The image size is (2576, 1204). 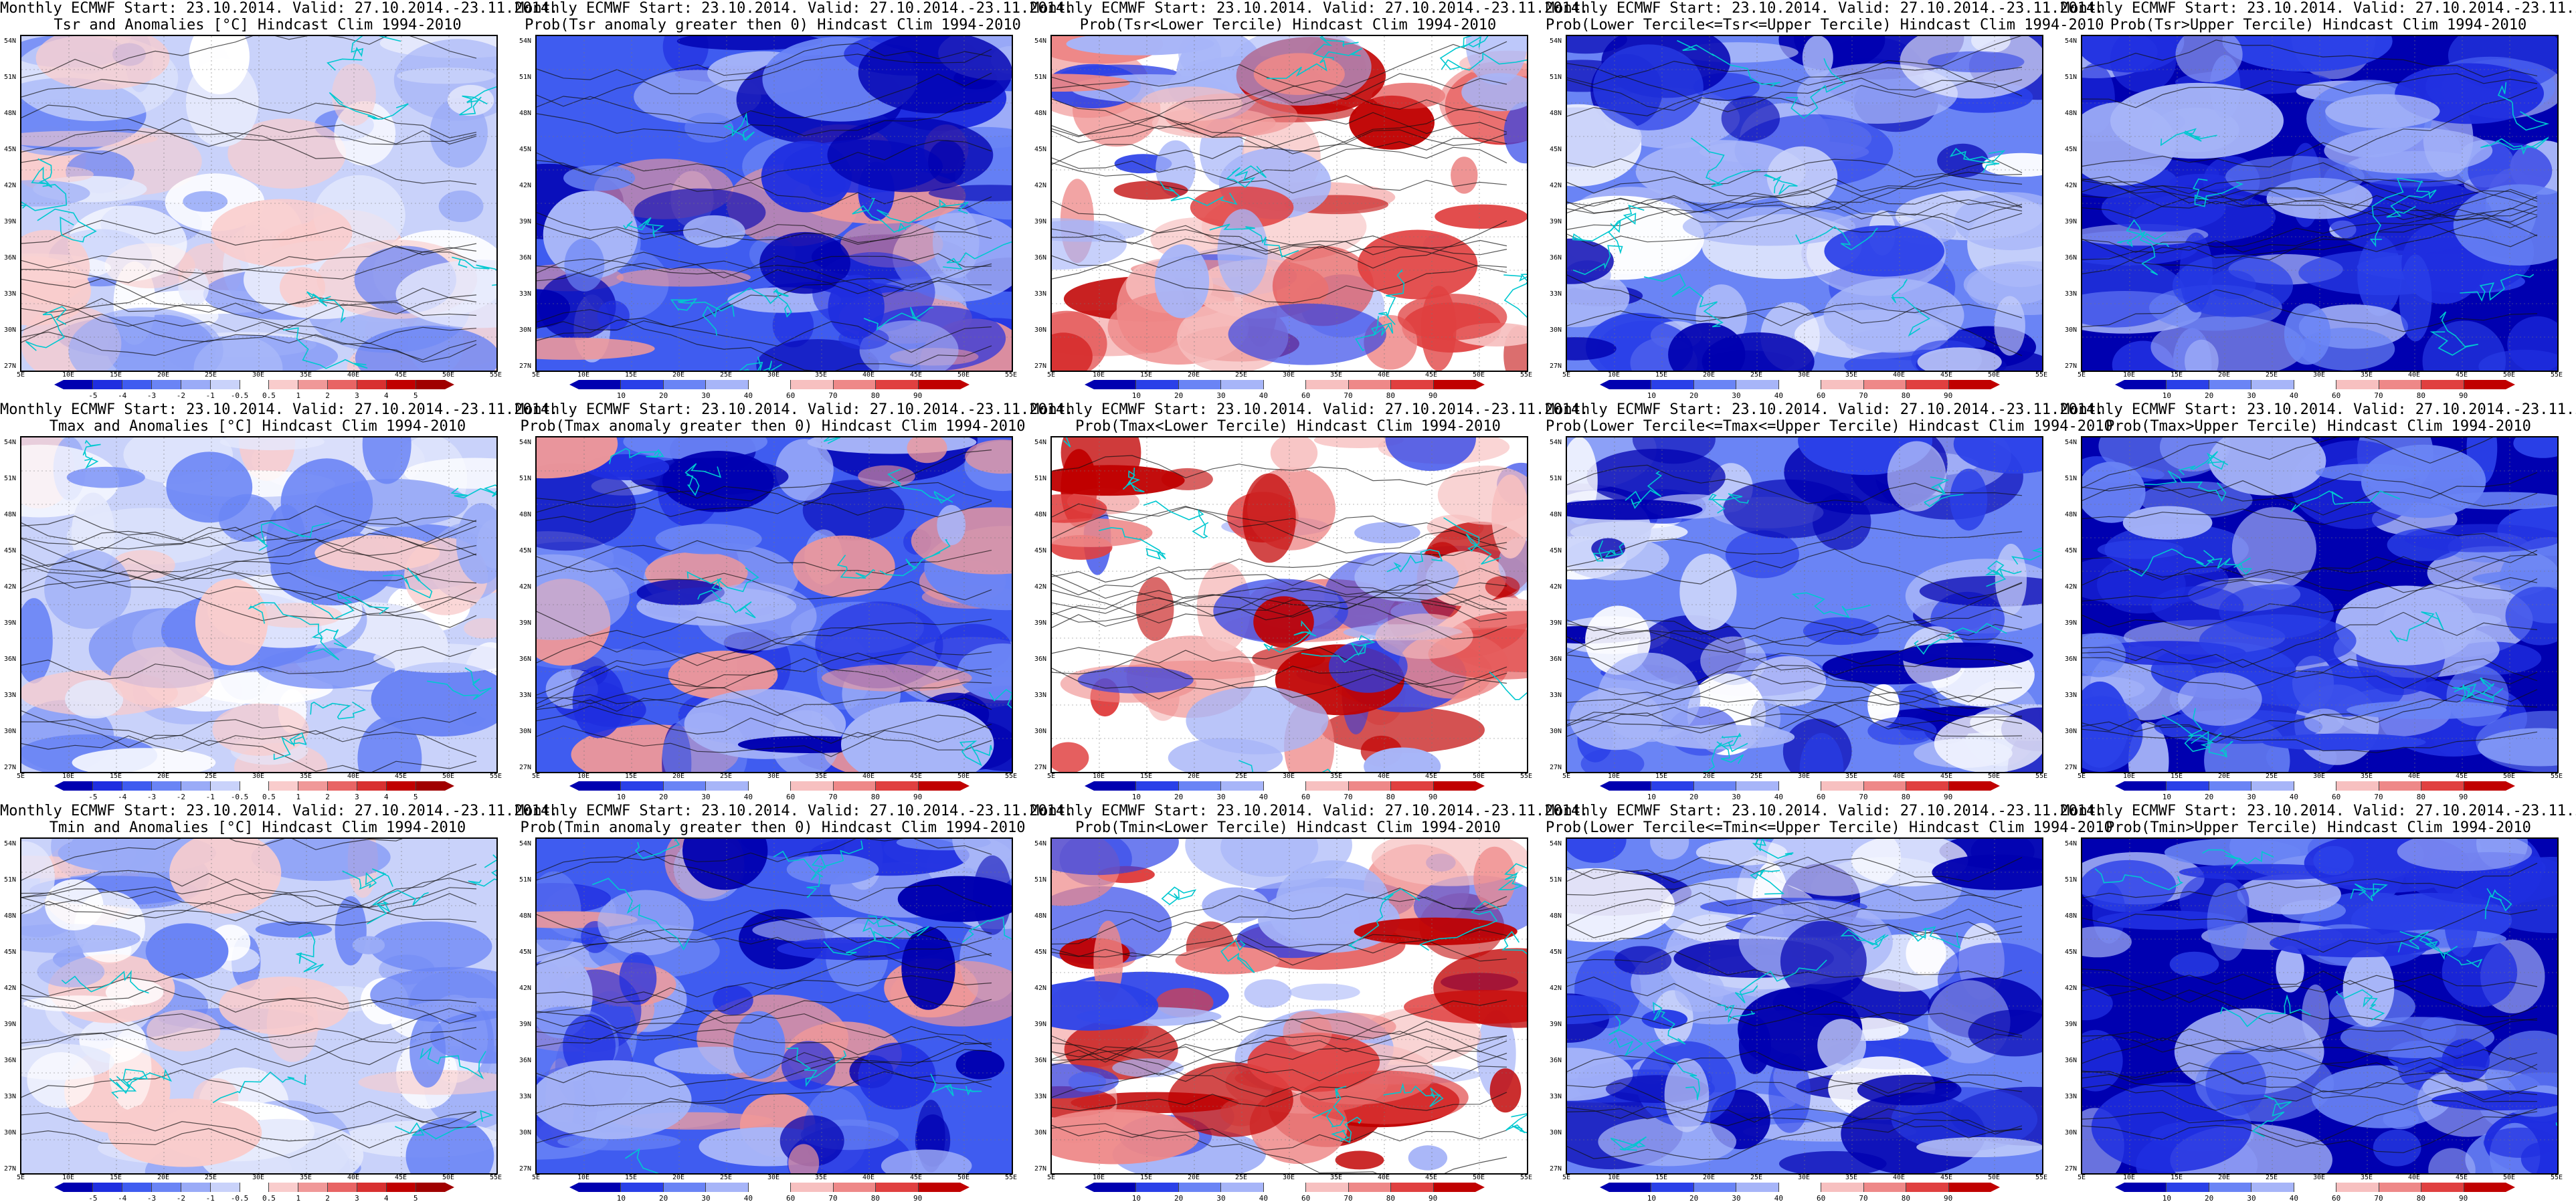 What do you see at coordinates (386, 395) in the screenshot?
I see `colorbar-tick: 4` at bounding box center [386, 395].